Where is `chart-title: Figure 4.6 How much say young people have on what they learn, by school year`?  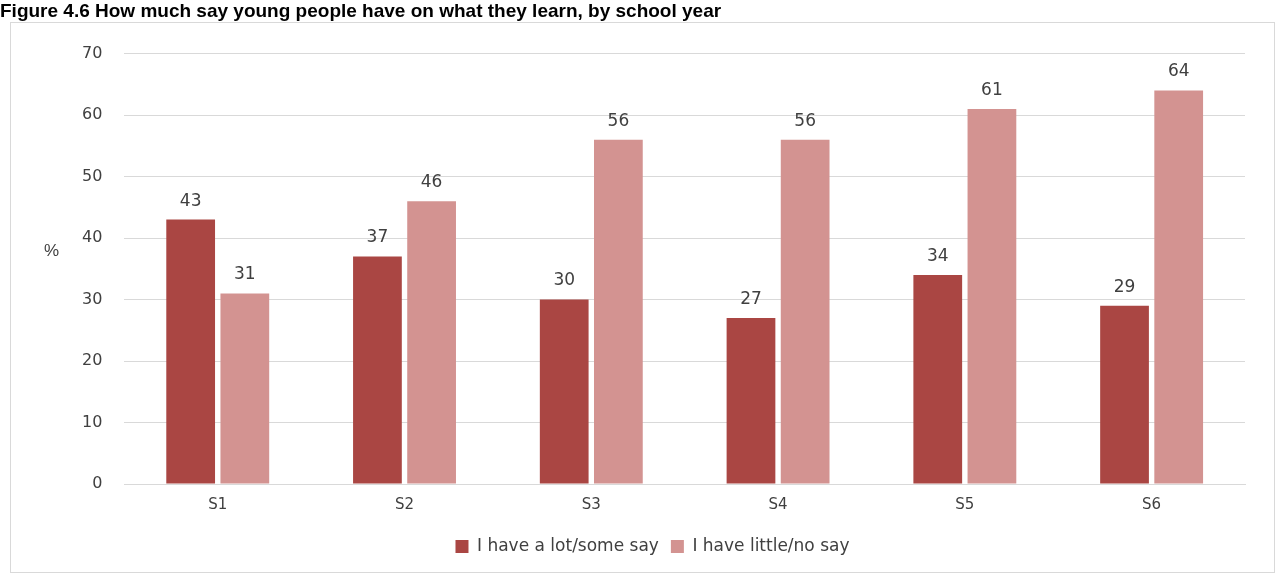
chart-title: Figure 4.6 How much say young people have on what they learn, by school year is located at coordinates (361, 11).